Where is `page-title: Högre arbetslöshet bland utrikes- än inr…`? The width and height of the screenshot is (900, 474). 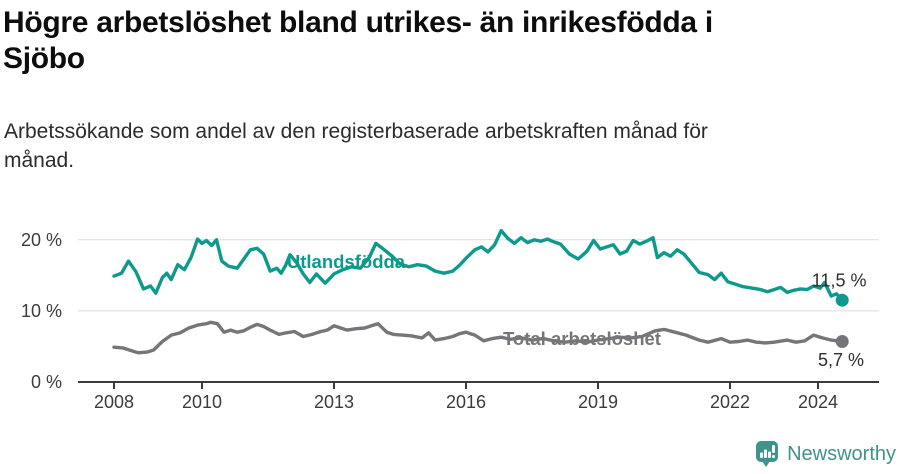 page-title: Högre arbetslöshet bland utrikes- än inr… is located at coordinates (358, 40).